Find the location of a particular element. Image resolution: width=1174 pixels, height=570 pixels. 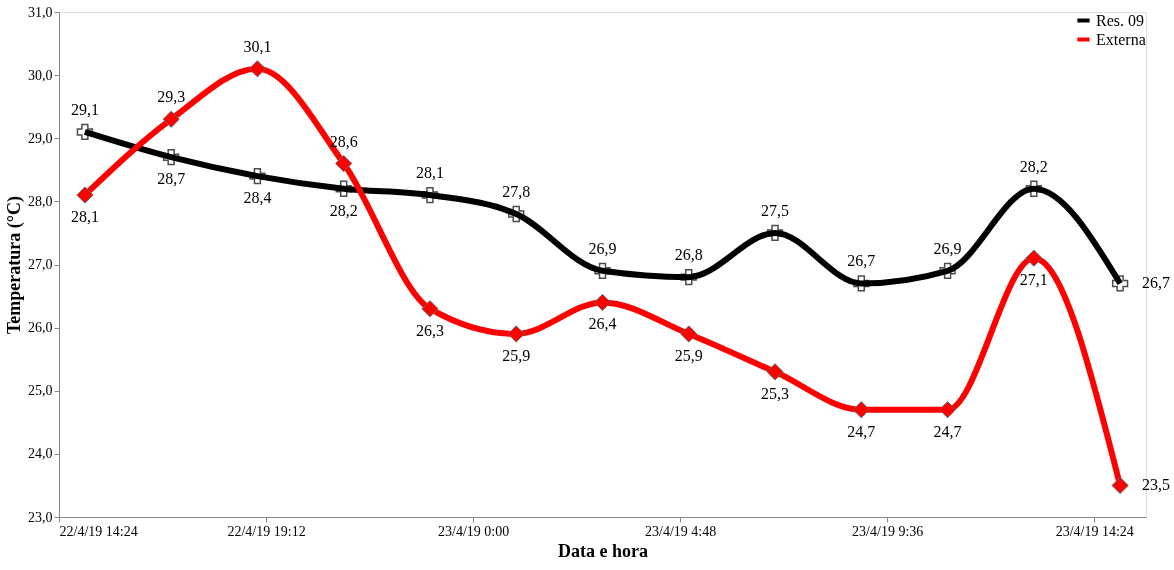

y-tick-label: 23,0 is located at coordinates (40, 517).